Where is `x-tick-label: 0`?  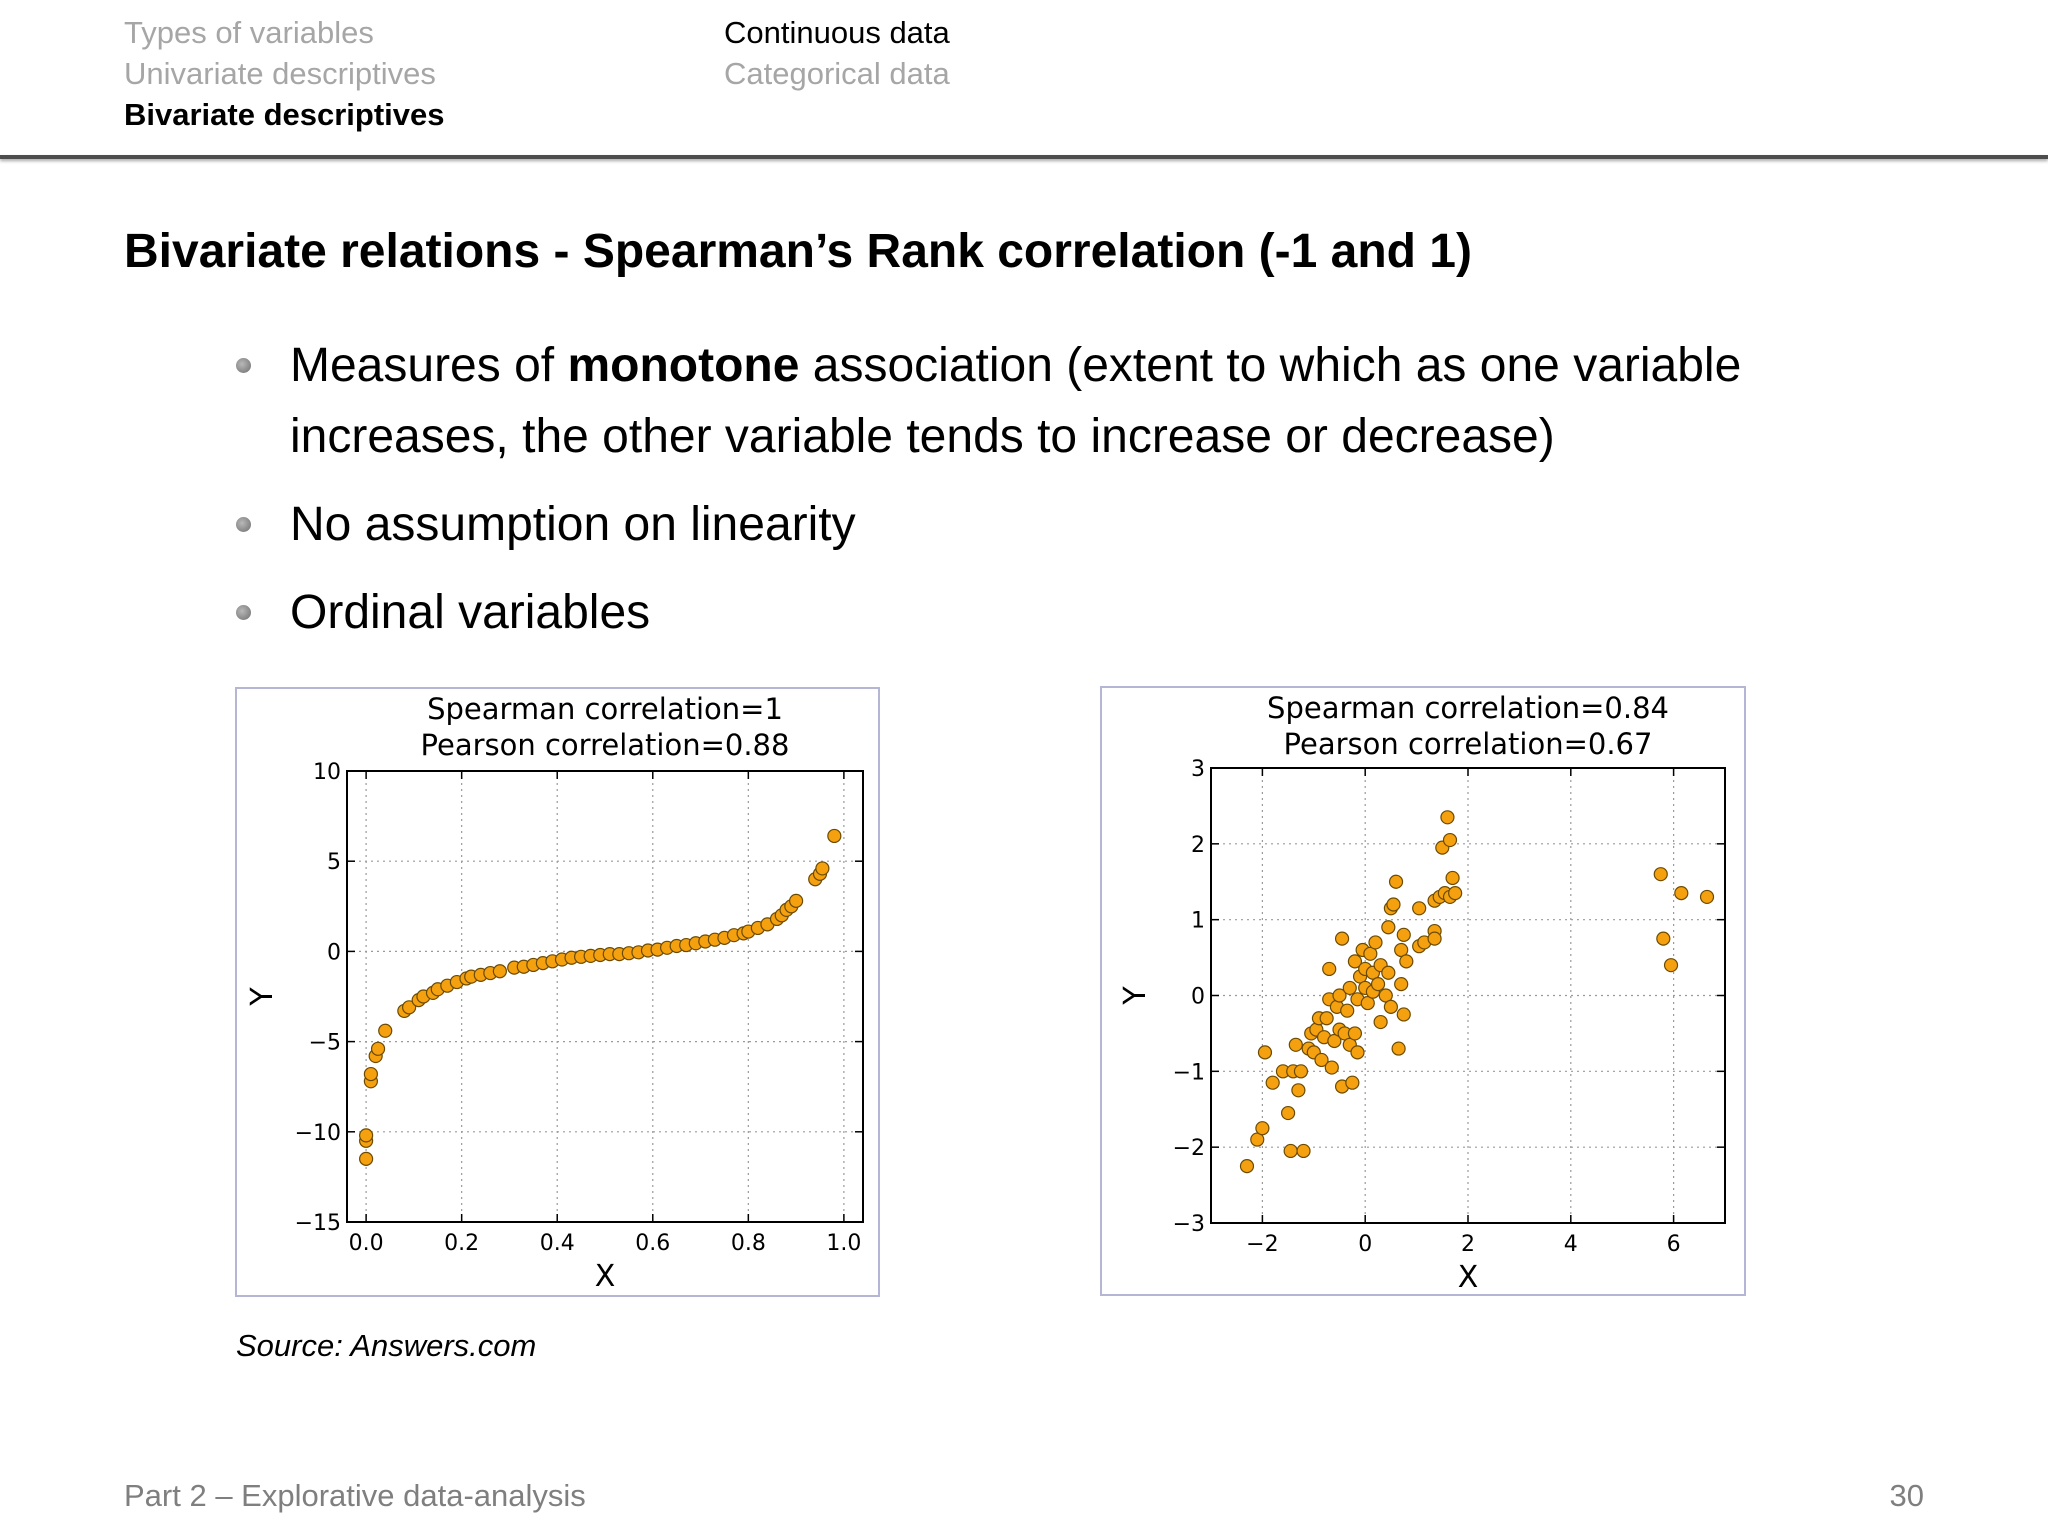 x-tick-label: 0 is located at coordinates (1365, 1244).